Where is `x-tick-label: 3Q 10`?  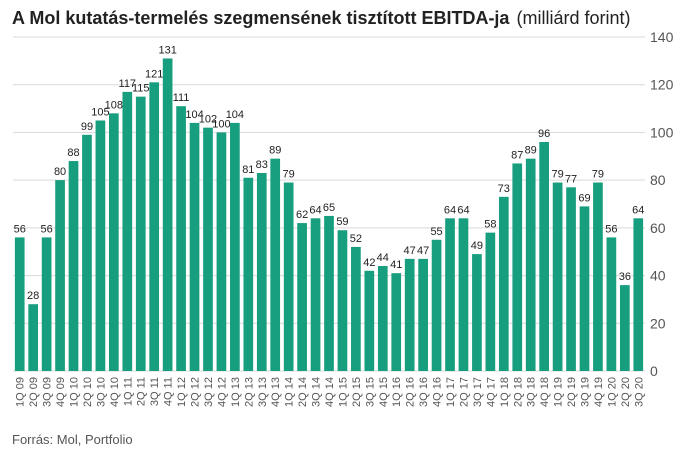
x-tick-label: 3Q 10 is located at coordinates (101, 392).